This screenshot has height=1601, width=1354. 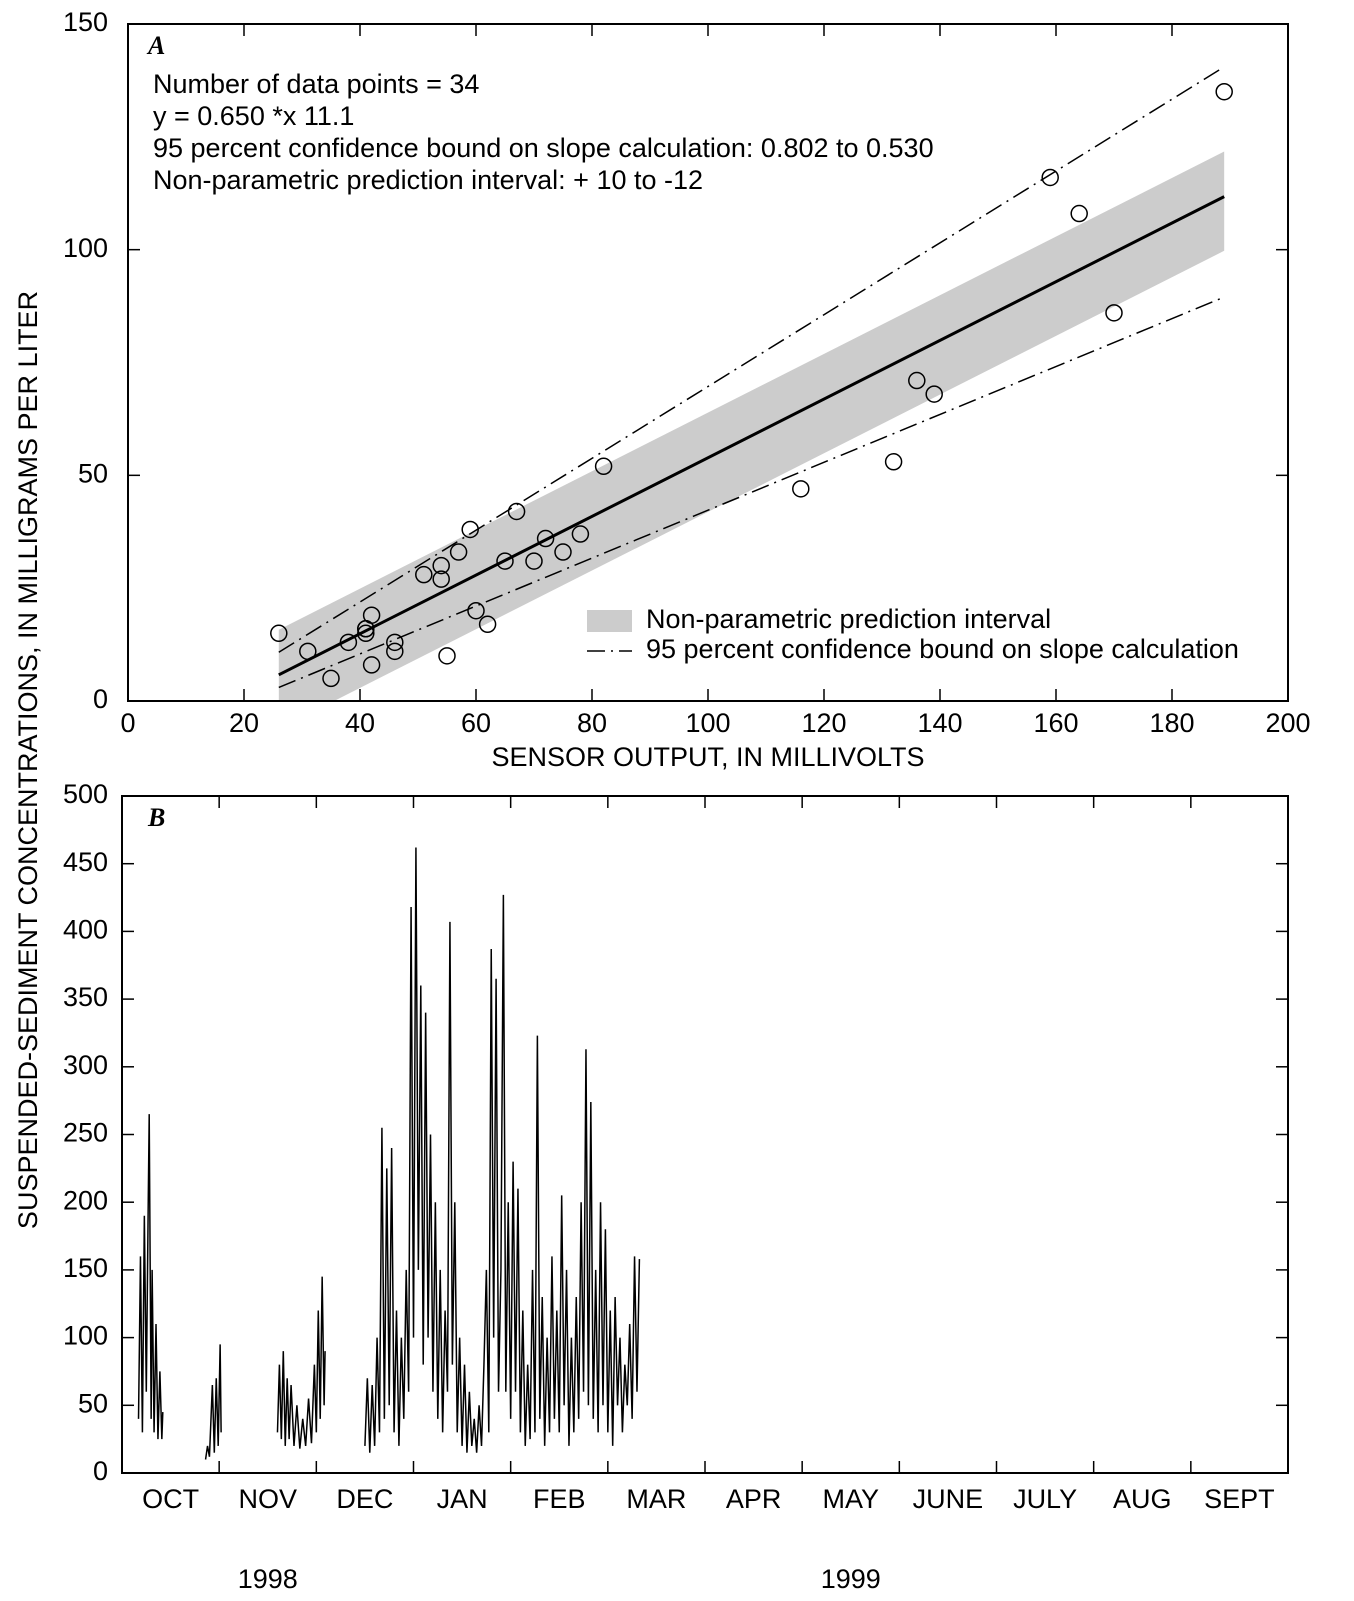 I want to click on x-tick-label: 0, so click(x=127, y=723).